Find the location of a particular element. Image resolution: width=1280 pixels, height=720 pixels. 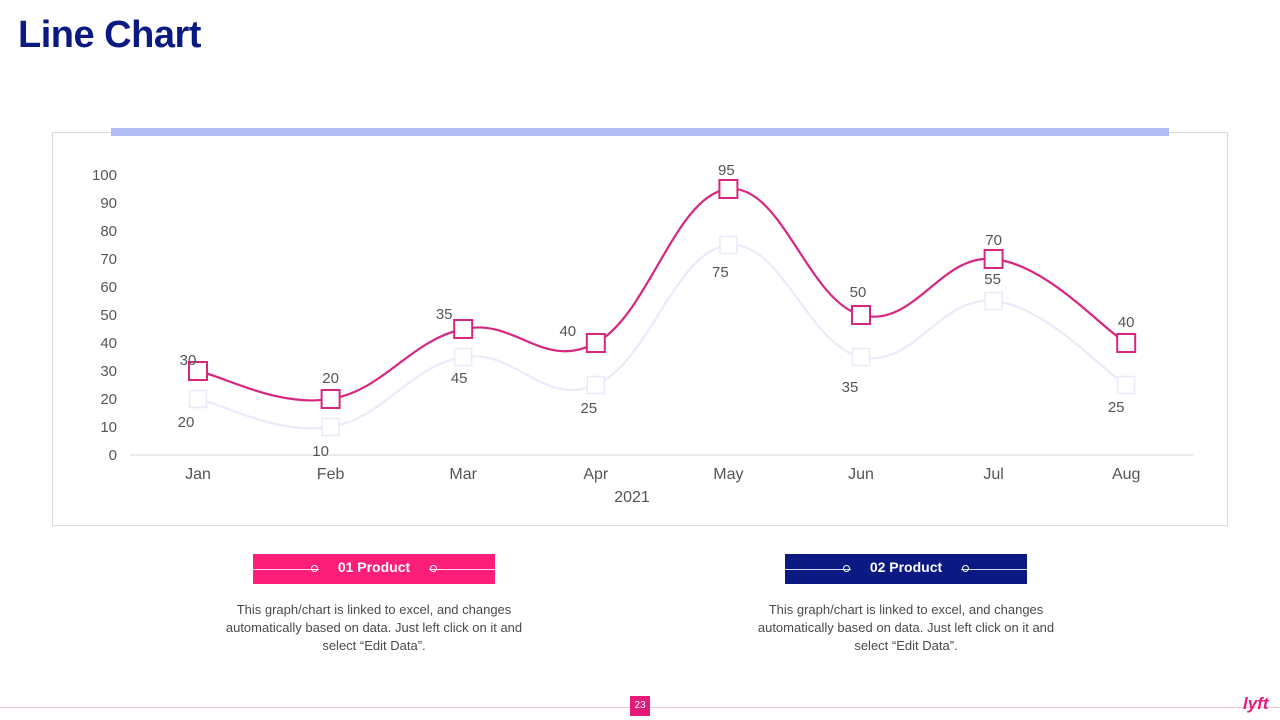

x-tick-label: Mar is located at coordinates (463, 474).